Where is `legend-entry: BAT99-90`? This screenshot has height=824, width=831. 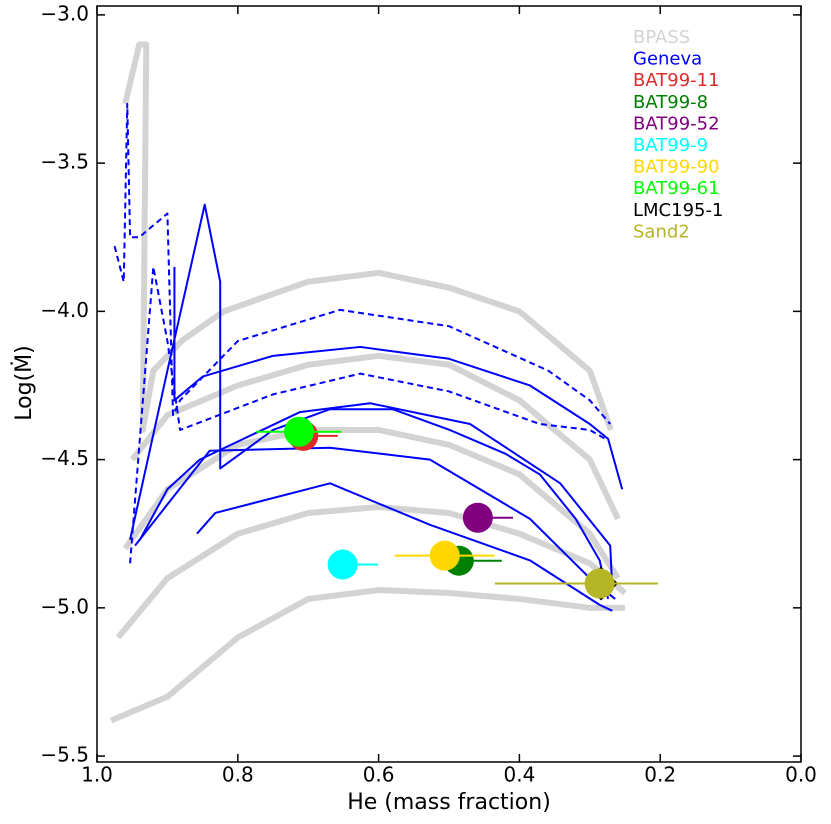 legend-entry: BAT99-90 is located at coordinates (676, 167).